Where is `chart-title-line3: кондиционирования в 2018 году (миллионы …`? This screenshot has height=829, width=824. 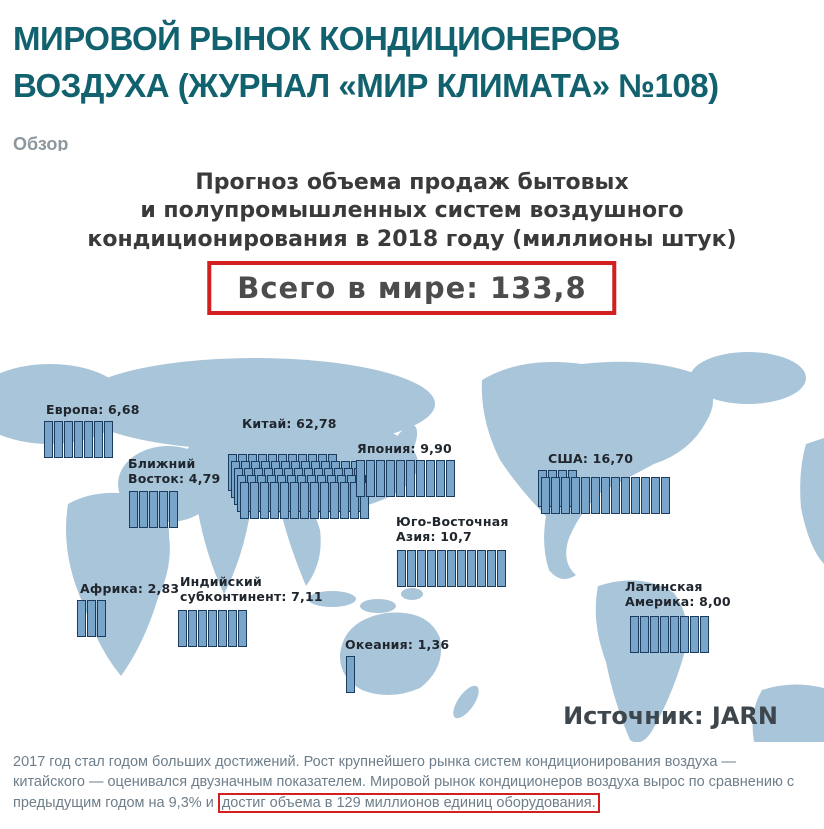 chart-title-line3: кондиционирования в 2018 году (миллионы … is located at coordinates (412, 239).